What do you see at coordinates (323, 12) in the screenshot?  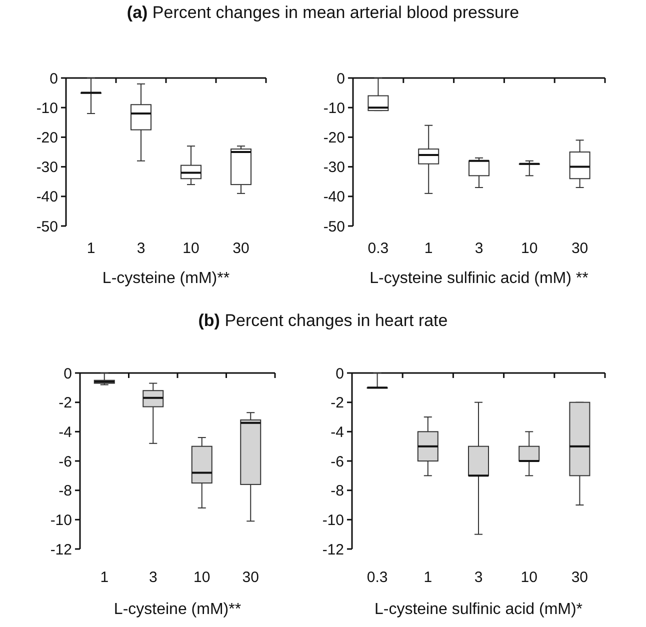 I see `text: (a) Percent changes in mean arterial blood pressure` at bounding box center [323, 12].